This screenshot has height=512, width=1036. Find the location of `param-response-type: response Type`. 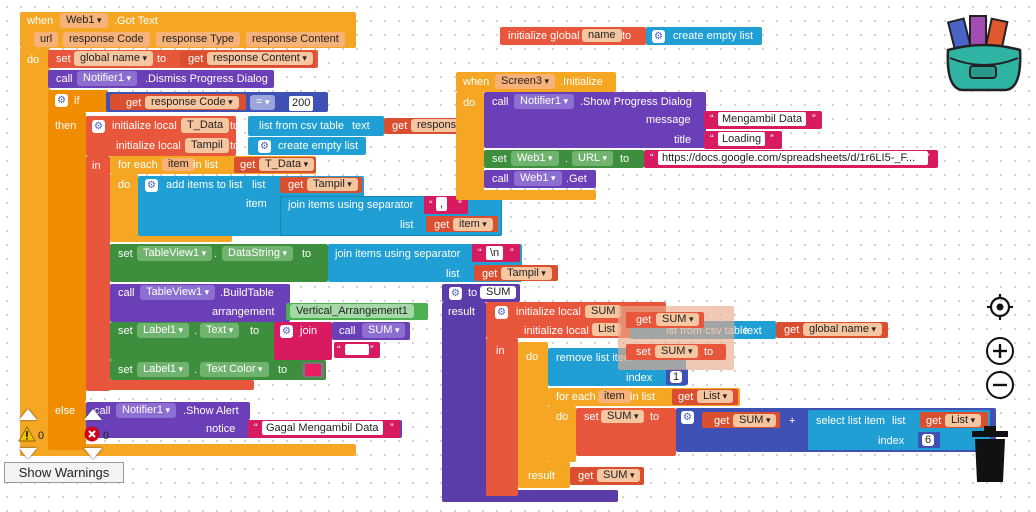

param-response-type: response Type is located at coordinates (198, 39).